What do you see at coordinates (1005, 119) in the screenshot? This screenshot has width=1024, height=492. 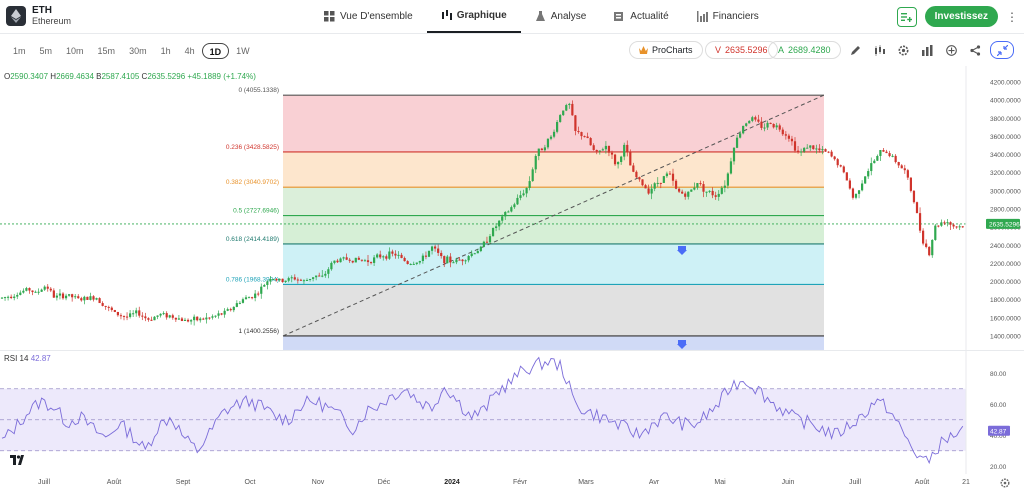 I see `price-axis-tick: 3800.0000` at bounding box center [1005, 119].